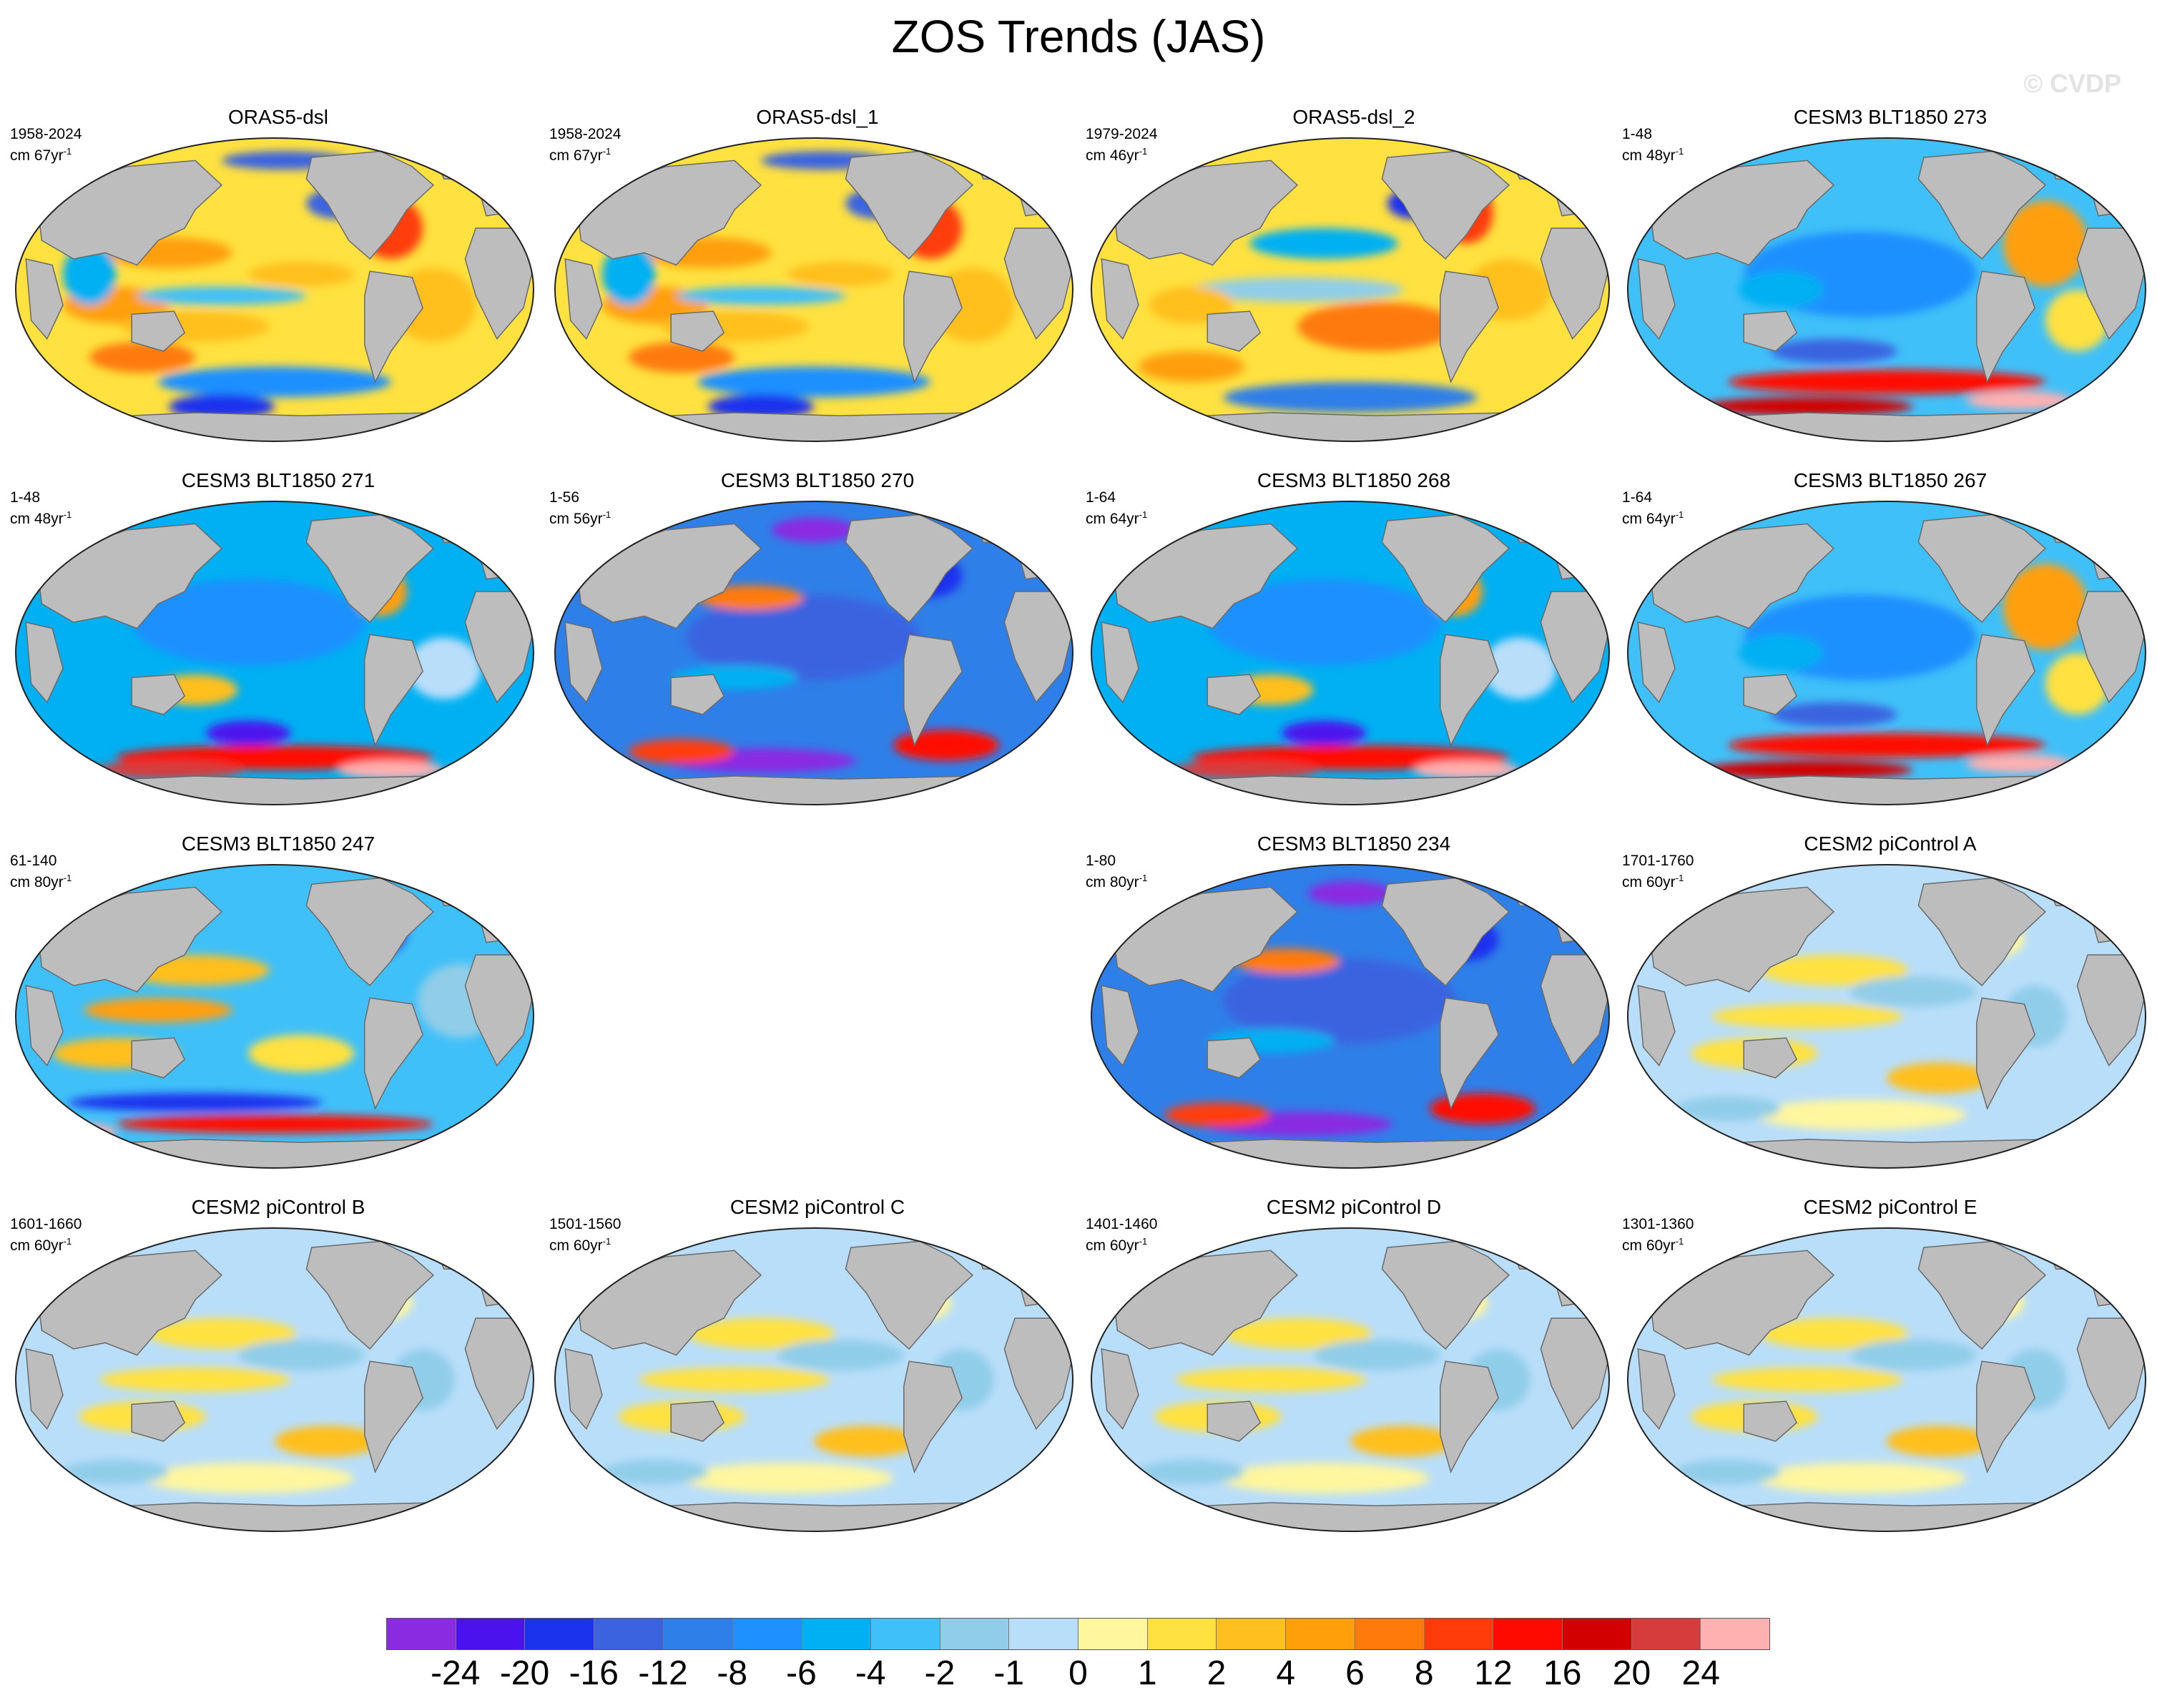 Image resolution: width=2157 pixels, height=1708 pixels. Describe the element at coordinates (817, 480) in the screenshot. I see `panel-title: CESM3 BLT1850 270` at that location.